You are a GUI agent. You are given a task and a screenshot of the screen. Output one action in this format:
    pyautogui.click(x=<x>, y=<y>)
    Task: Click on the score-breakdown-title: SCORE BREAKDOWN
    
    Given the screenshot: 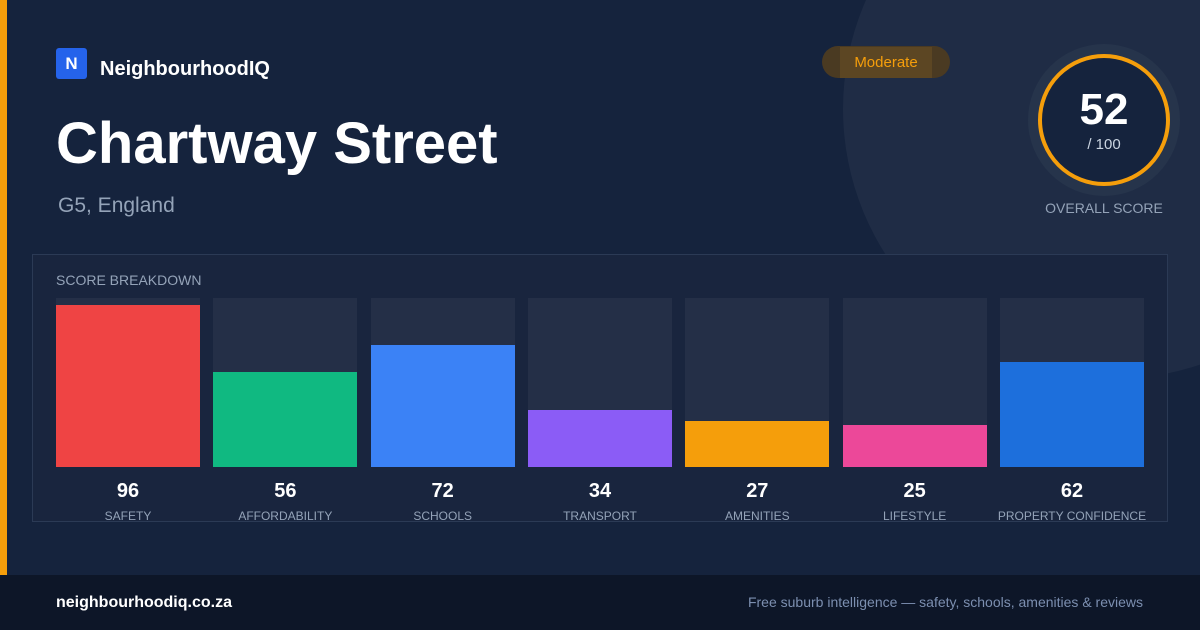 What is the action you would take?
    pyautogui.click(x=129, y=280)
    